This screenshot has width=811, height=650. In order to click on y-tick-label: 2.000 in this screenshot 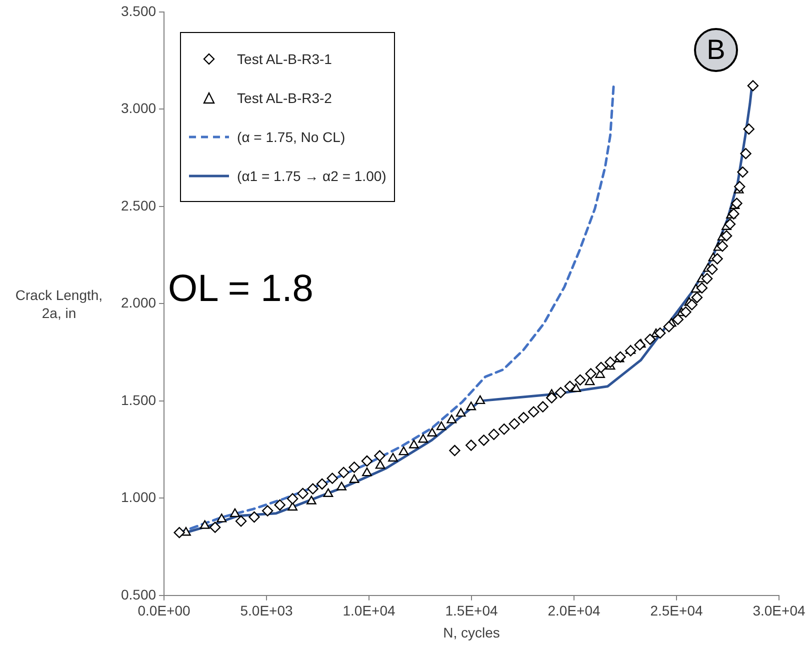, I will do `click(138, 302)`.